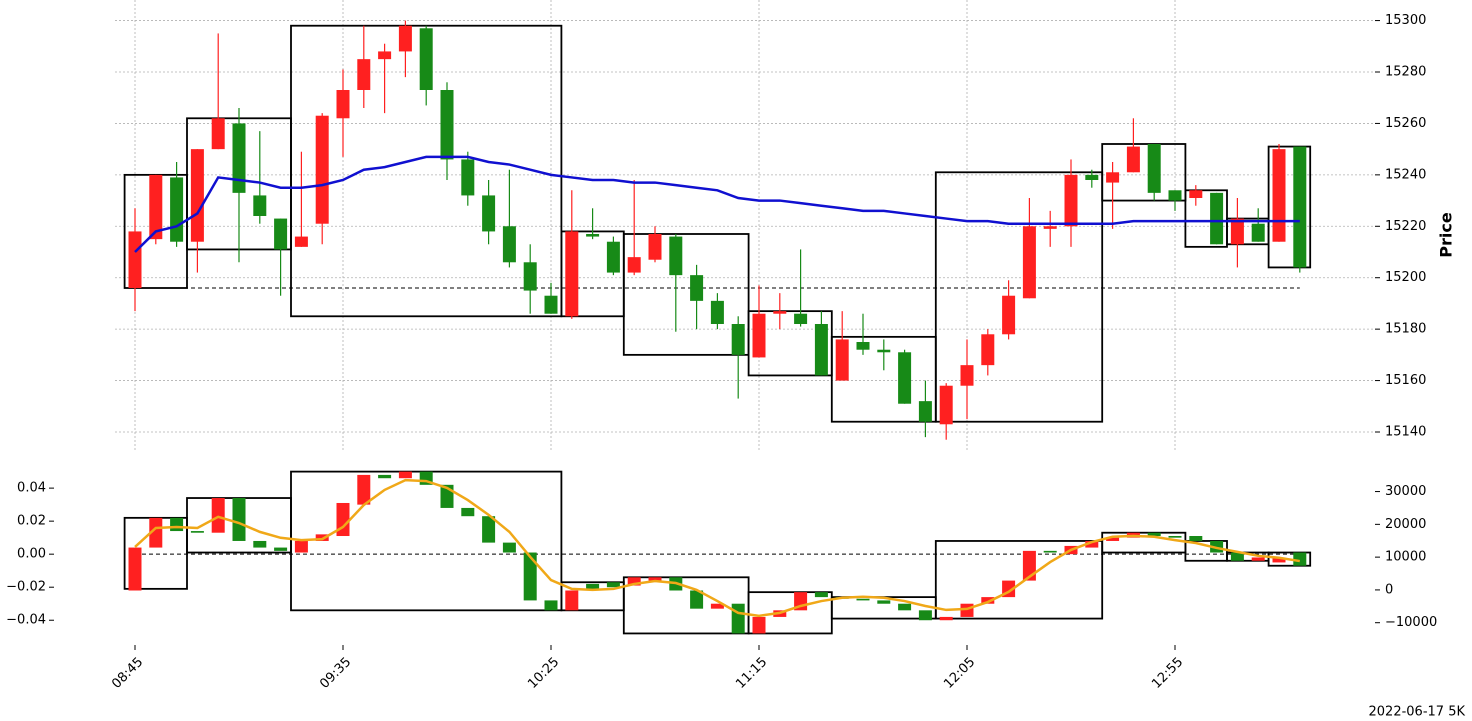 This screenshot has height=721, width=1472. Describe the element at coordinates (1405, 432) in the screenshot. I see `y-tick-label: 15140` at that location.